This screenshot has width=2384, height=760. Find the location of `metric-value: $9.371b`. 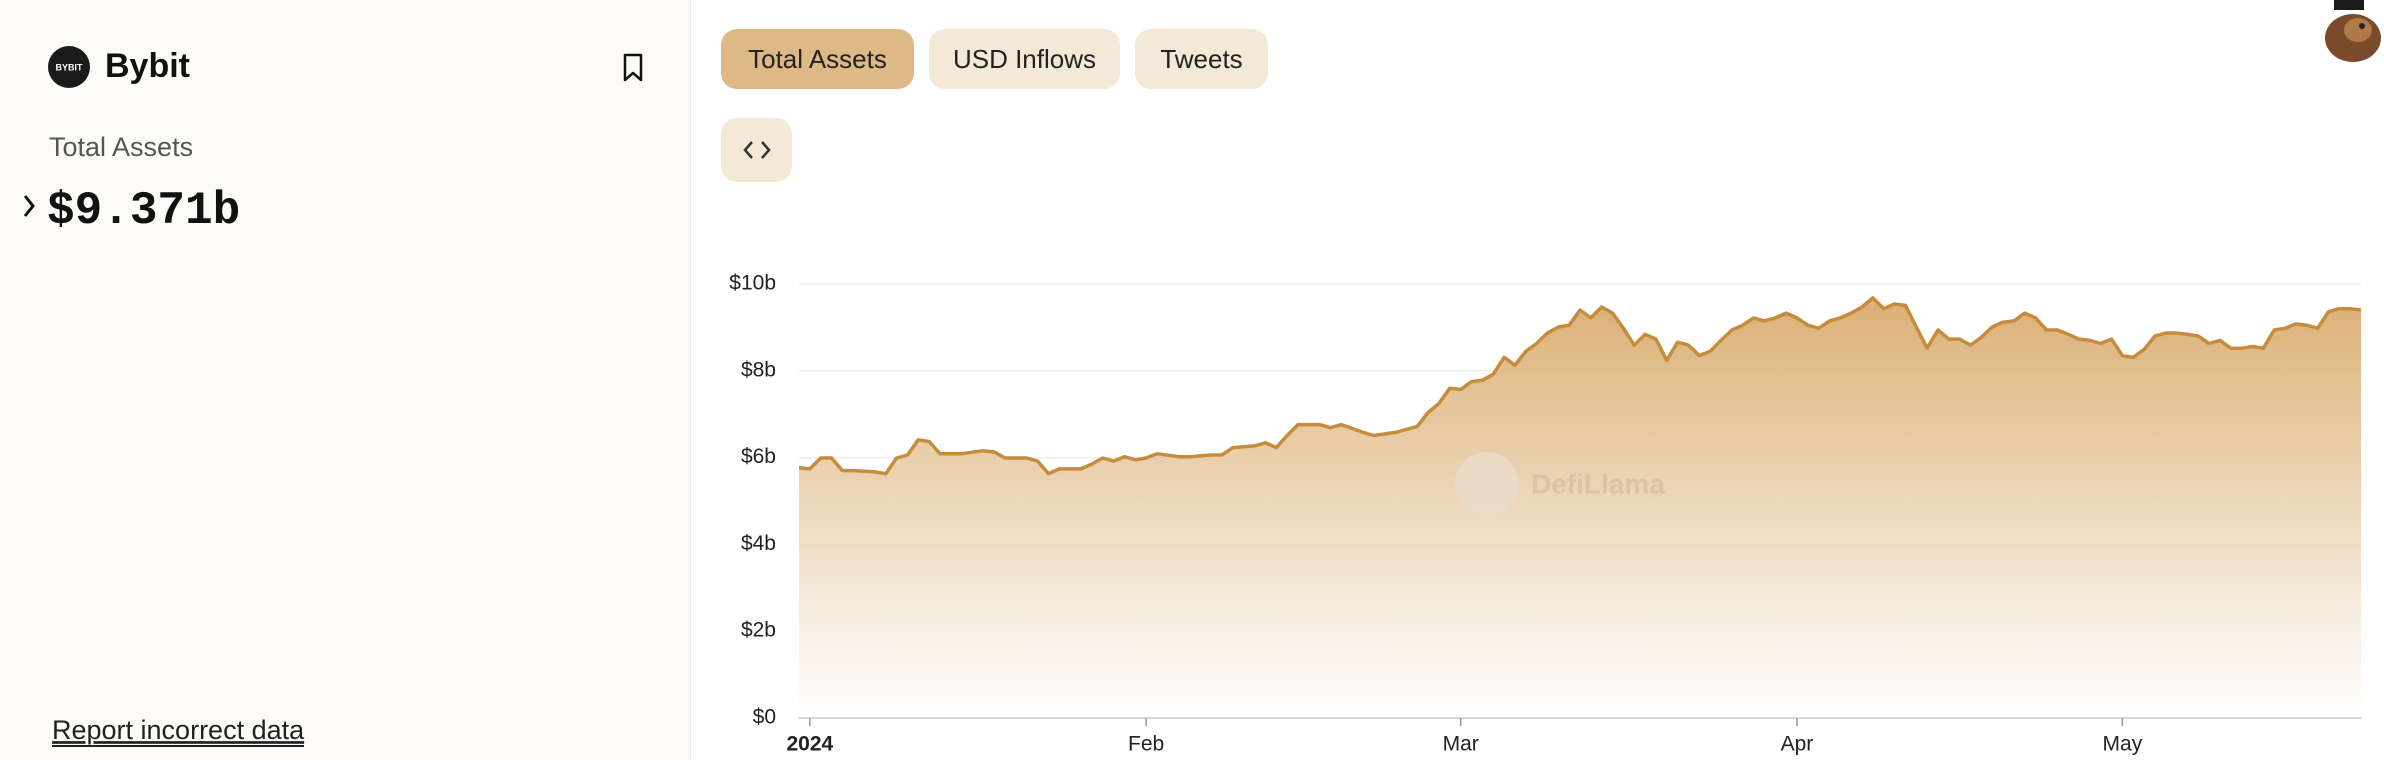

metric-value: $9.371b is located at coordinates (143, 211).